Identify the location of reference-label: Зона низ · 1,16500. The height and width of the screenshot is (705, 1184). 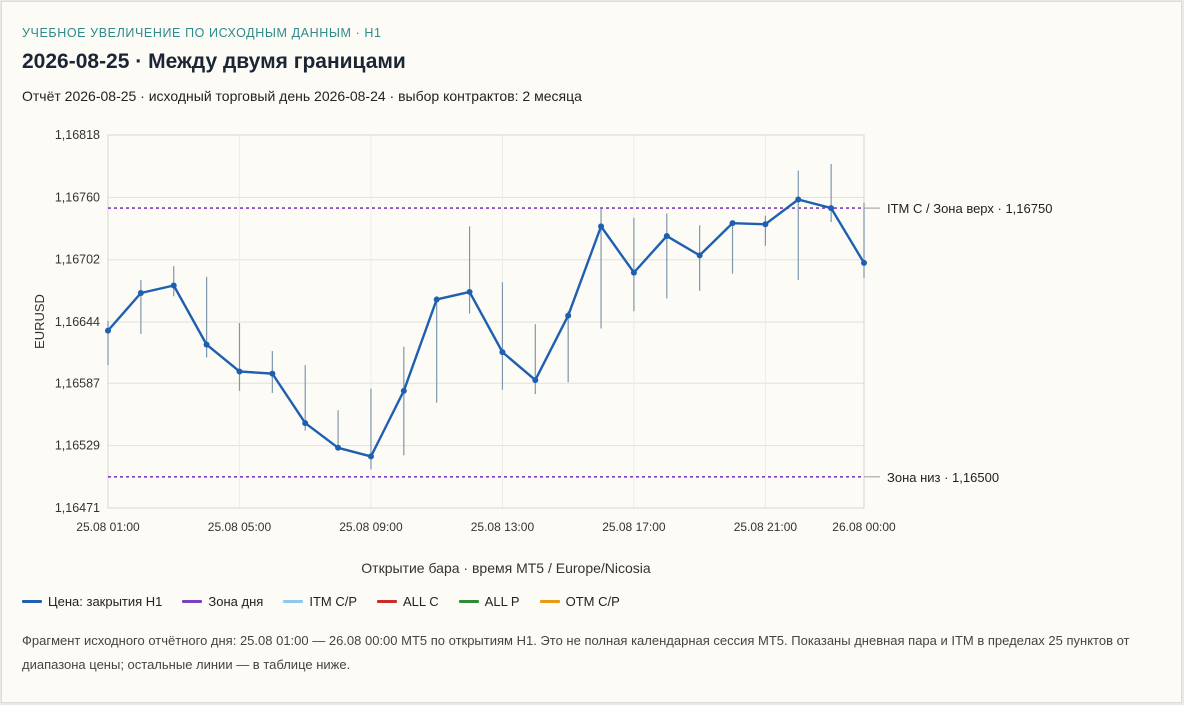
(943, 477).